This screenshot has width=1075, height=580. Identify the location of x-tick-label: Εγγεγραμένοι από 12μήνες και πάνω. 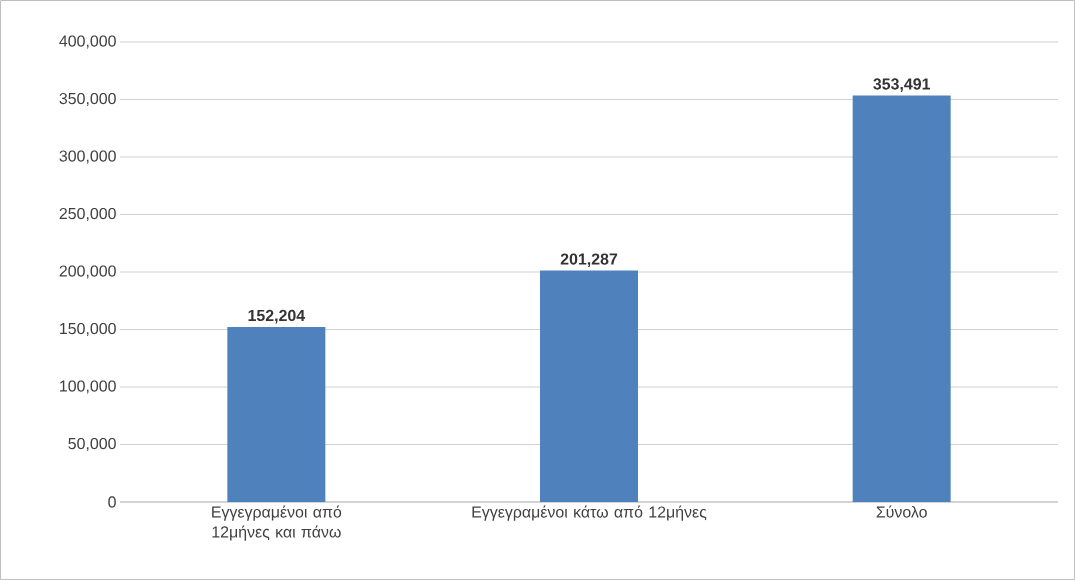
(277, 523).